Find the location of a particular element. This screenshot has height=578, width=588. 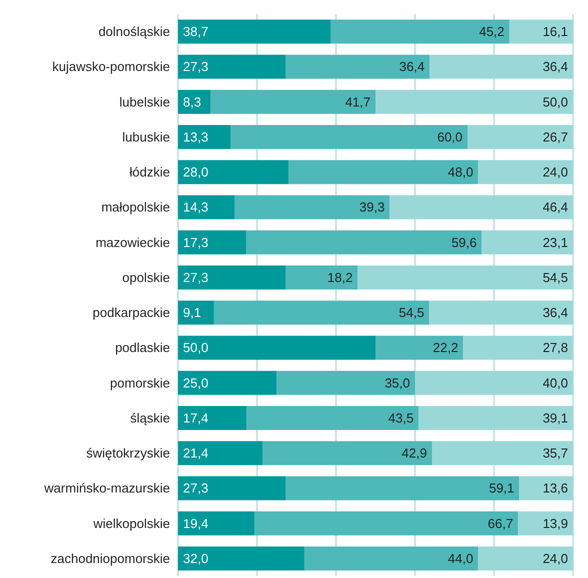

data-label: 54,5 is located at coordinates (411, 312).